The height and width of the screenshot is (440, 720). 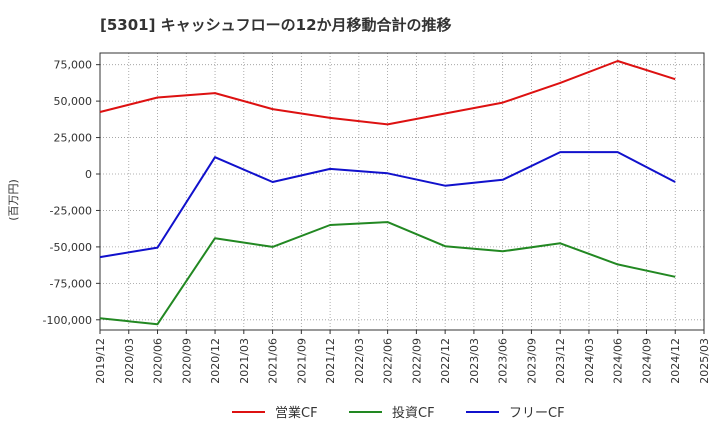 What do you see at coordinates (474, 361) in the screenshot?
I see `x-tick-label: 2023/03` at bounding box center [474, 361].